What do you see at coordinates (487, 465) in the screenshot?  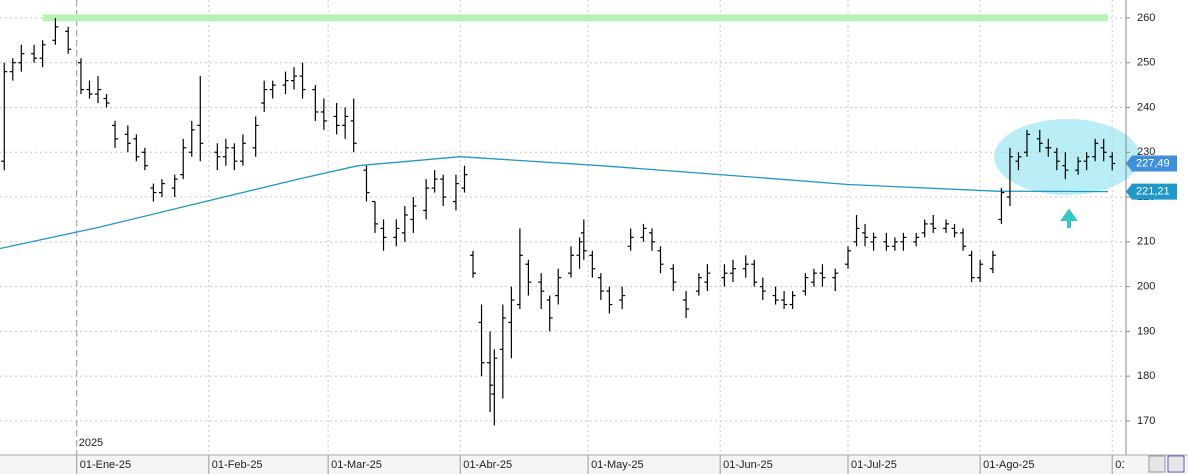 I see `x-tick-label: 01-Abr-25` at bounding box center [487, 465].